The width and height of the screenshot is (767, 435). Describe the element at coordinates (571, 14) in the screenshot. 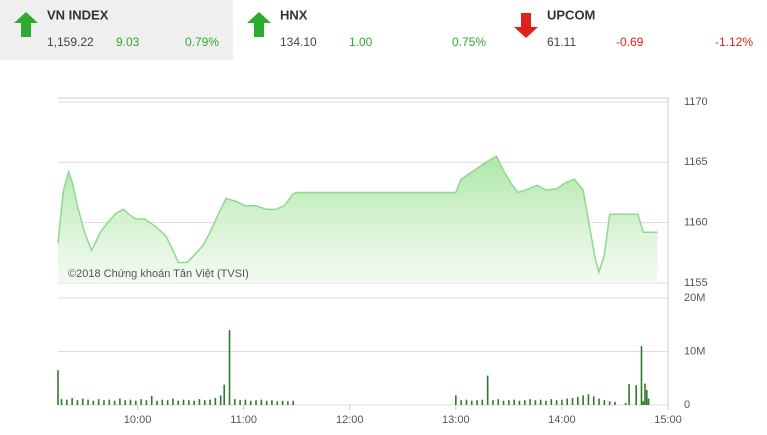

I see `index-name: UPCOM` at that location.